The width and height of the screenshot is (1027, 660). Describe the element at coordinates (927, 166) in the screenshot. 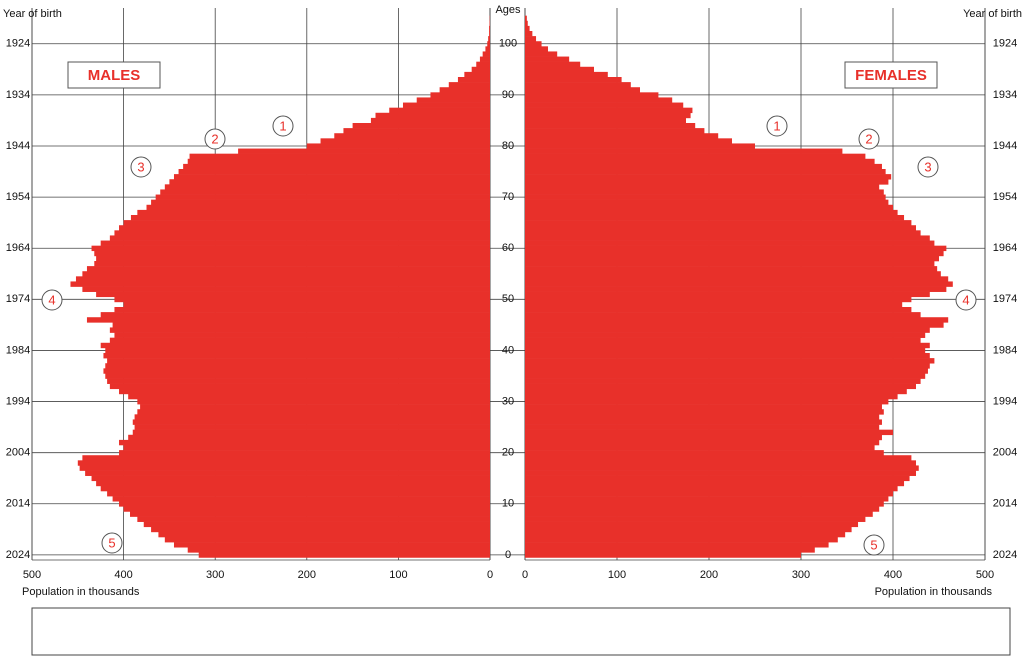

I see `annotation-number: 3` at that location.